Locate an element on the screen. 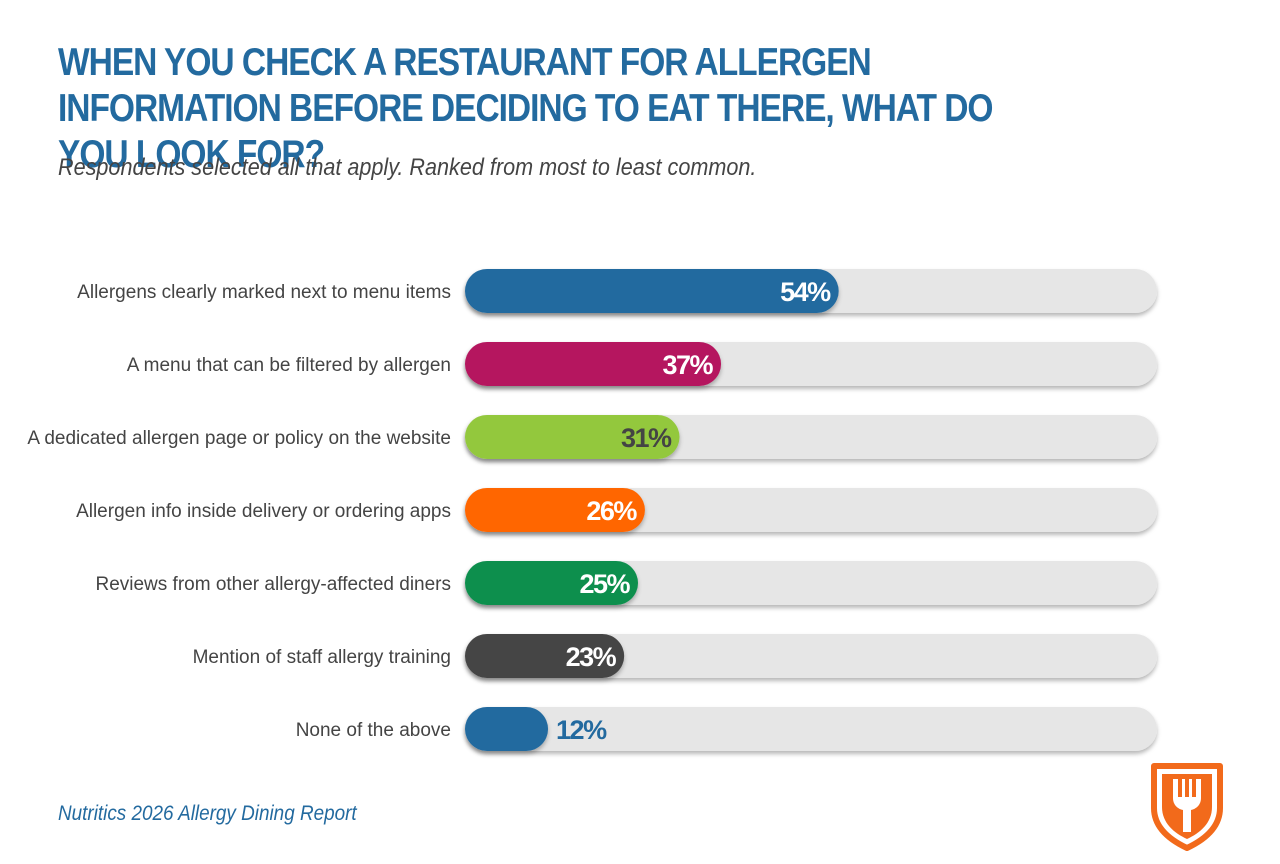  category-label: None of the above is located at coordinates (373, 730).